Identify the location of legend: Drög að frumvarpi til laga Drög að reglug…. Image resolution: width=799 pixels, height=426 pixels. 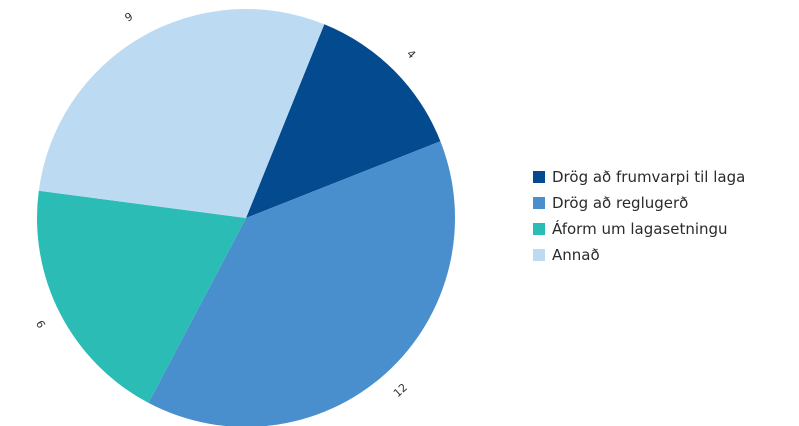
(639, 216).